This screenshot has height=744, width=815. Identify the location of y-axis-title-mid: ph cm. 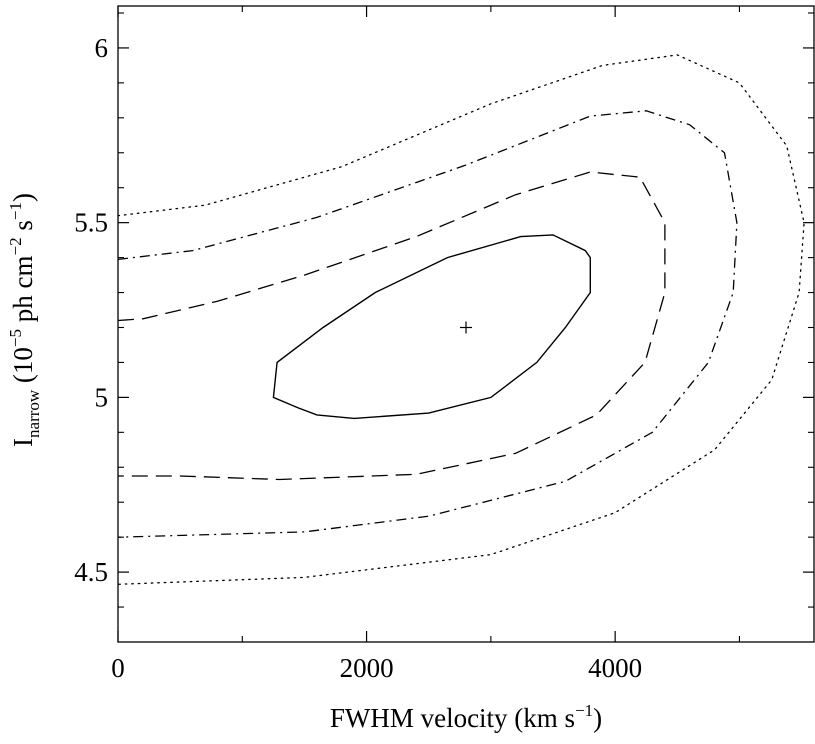
(23, 292).